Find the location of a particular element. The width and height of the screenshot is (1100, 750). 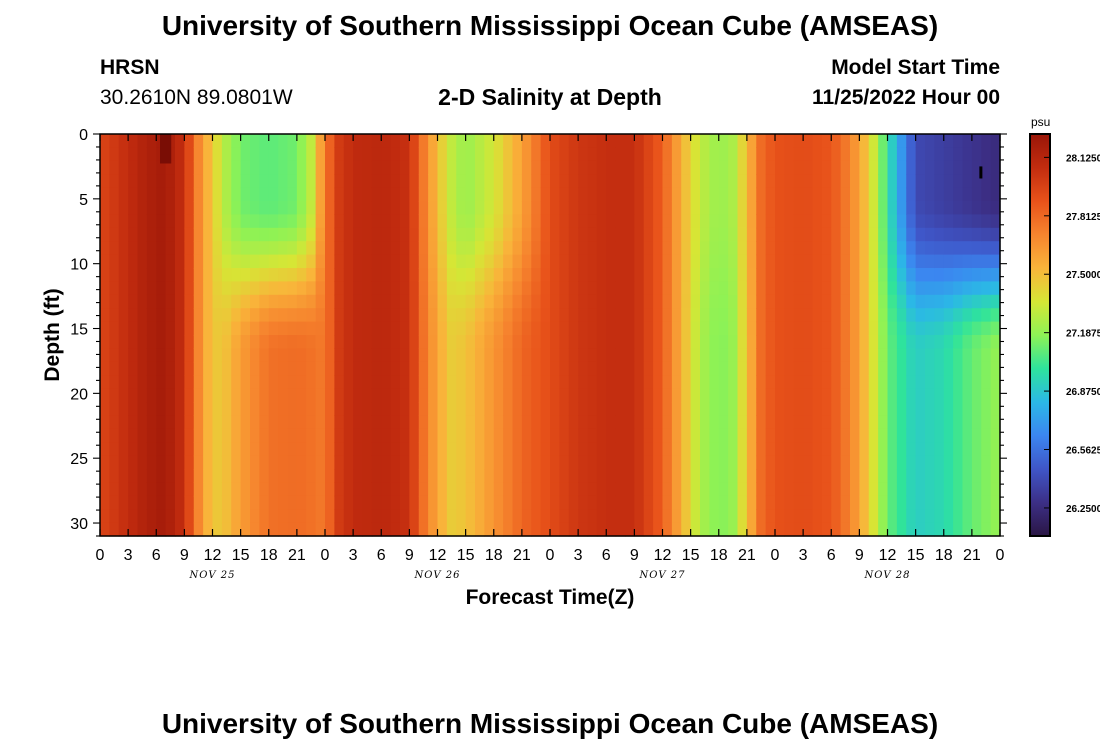

x-tick-label: 21 is located at coordinates (747, 555).